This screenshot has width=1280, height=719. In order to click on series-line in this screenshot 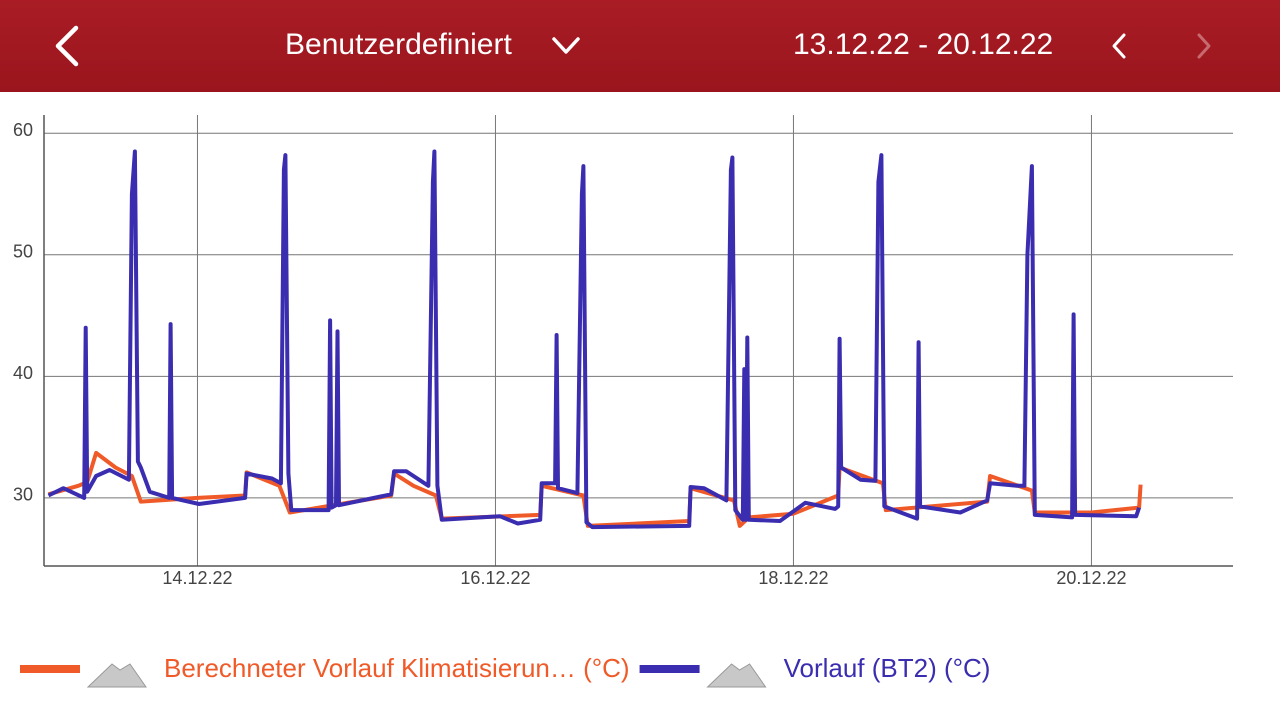, I will do `click(595, 489)`.